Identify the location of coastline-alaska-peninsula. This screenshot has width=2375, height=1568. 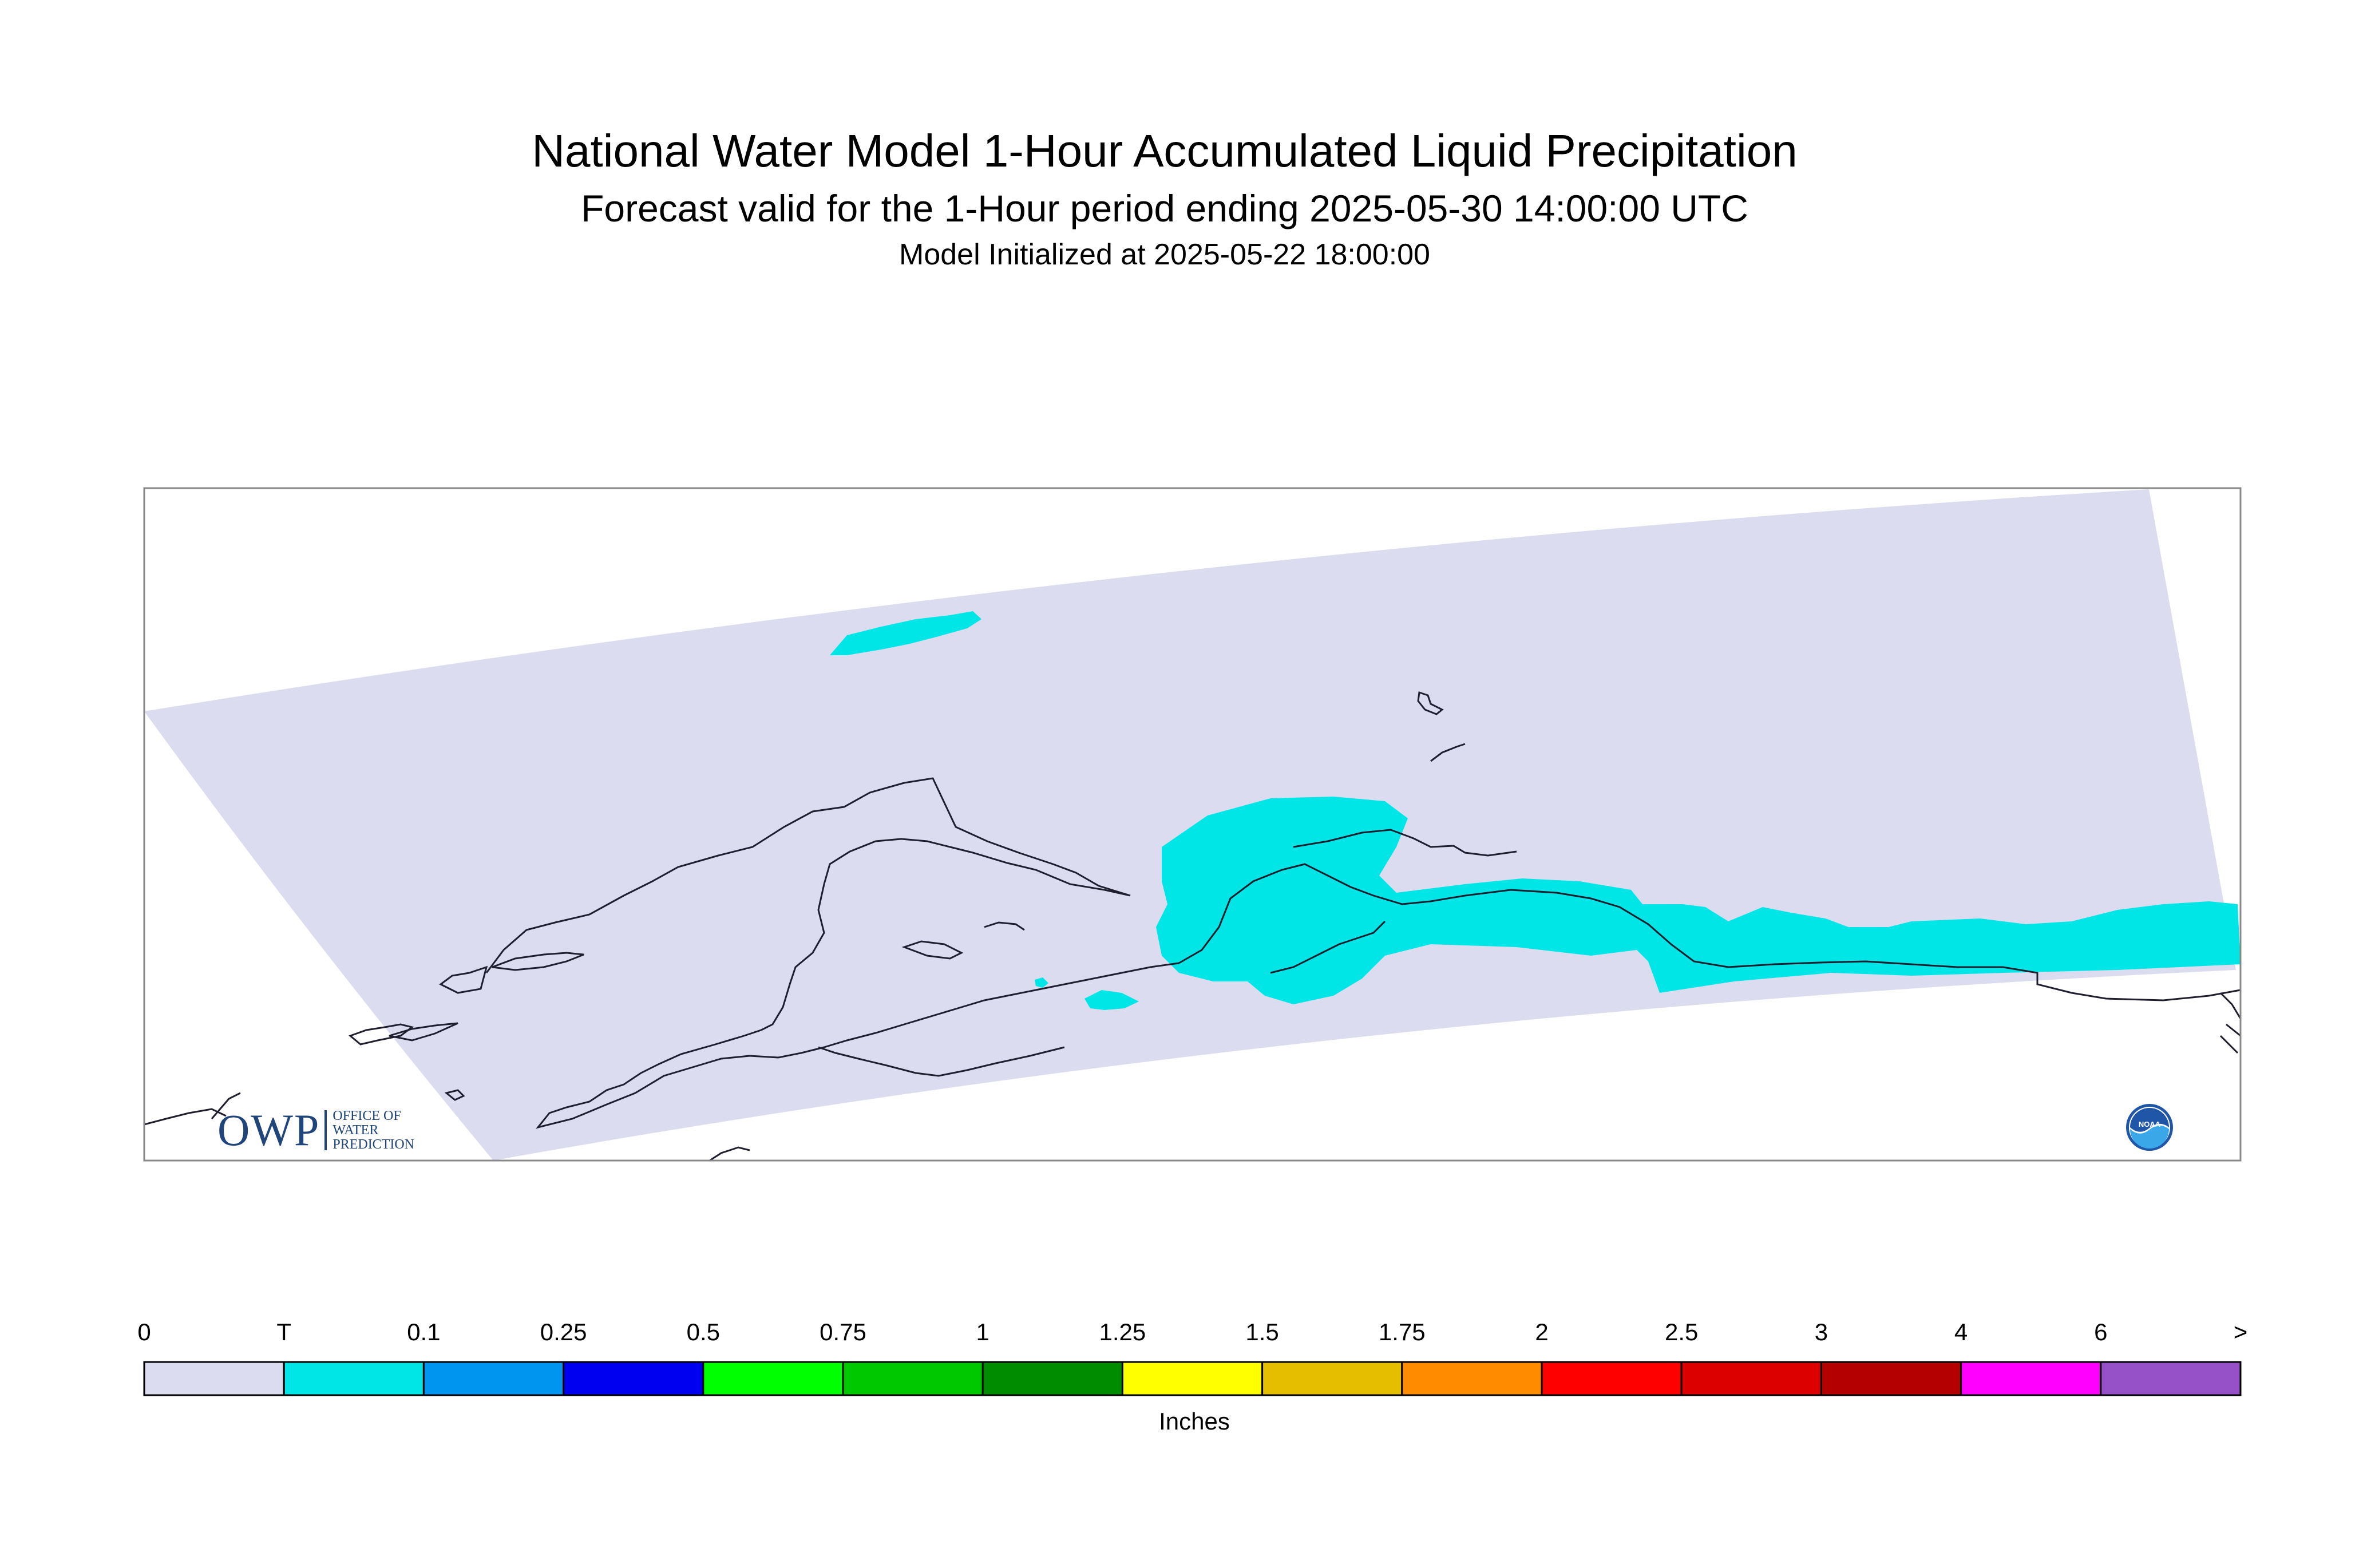
(1002, 1005).